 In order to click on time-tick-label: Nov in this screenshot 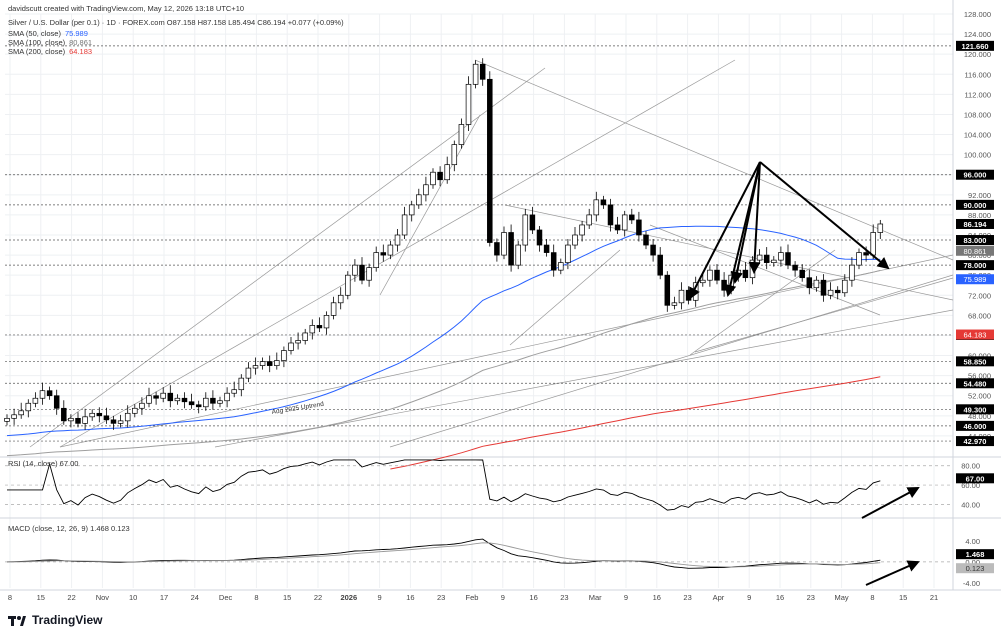, I will do `click(103, 597)`.